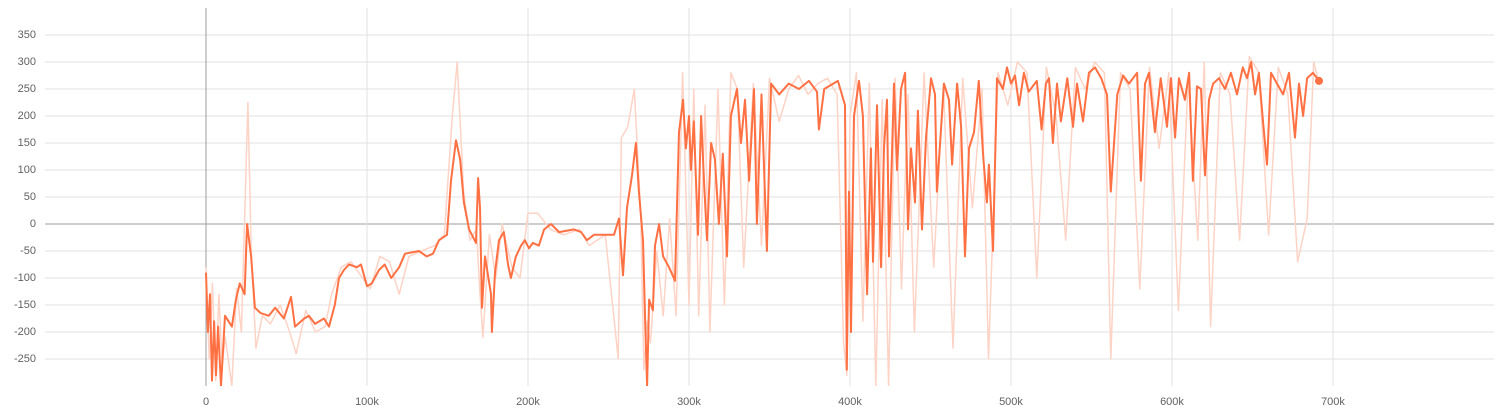 The height and width of the screenshot is (411, 1510). What do you see at coordinates (27, 62) in the screenshot?
I see `y-tick-label: 300` at bounding box center [27, 62].